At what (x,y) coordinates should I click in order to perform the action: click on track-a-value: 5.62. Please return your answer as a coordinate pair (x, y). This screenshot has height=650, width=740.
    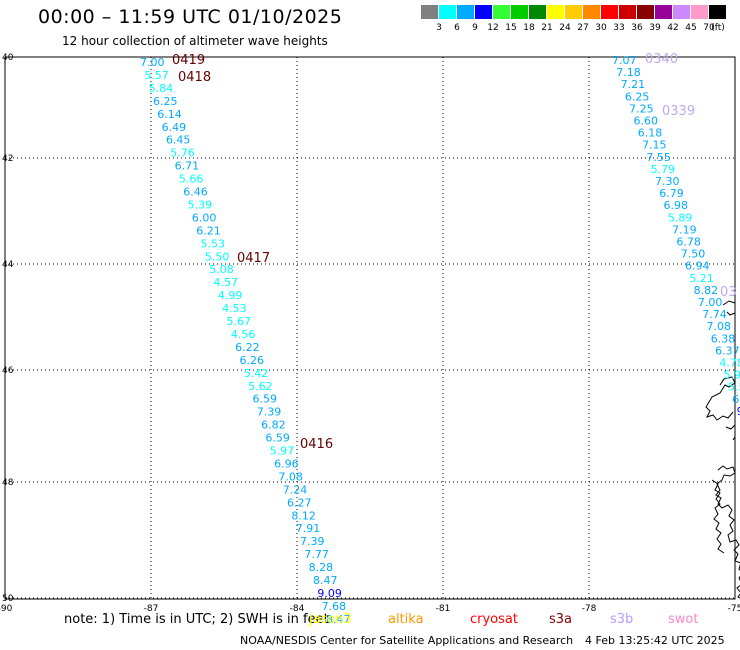
    Looking at the image, I should click on (260, 386).